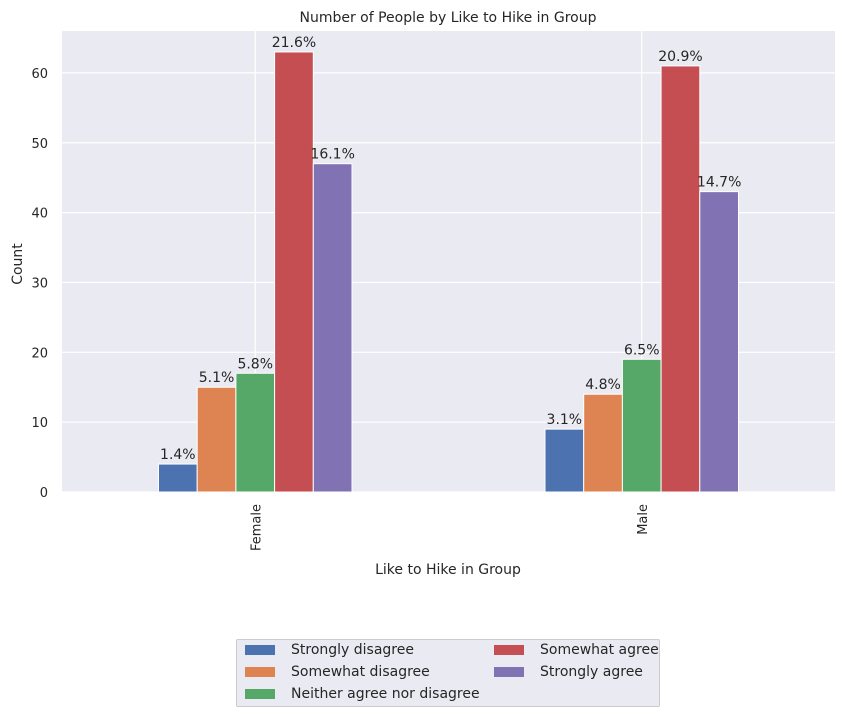 This screenshot has width=845, height=722. What do you see at coordinates (18, 264) in the screenshot?
I see `y-axis-label: Count` at bounding box center [18, 264].